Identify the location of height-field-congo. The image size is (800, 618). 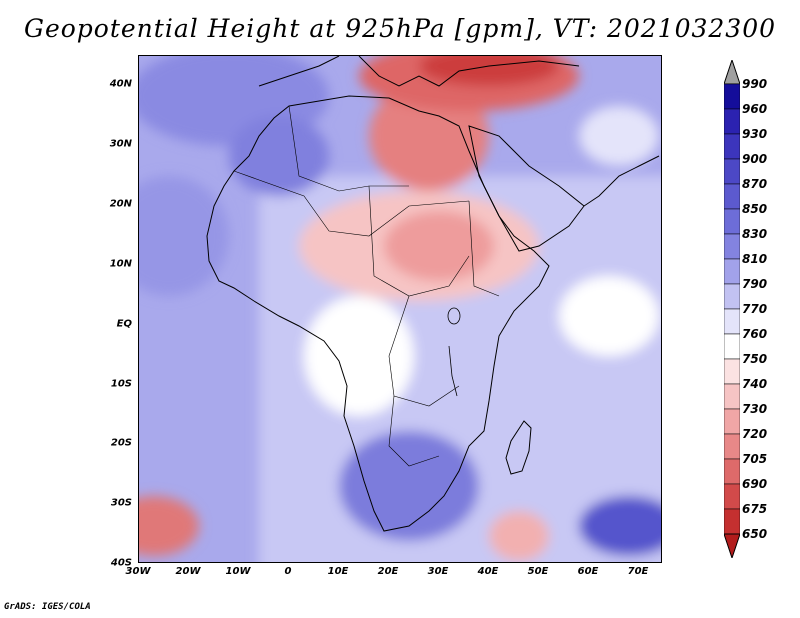
(359, 356).